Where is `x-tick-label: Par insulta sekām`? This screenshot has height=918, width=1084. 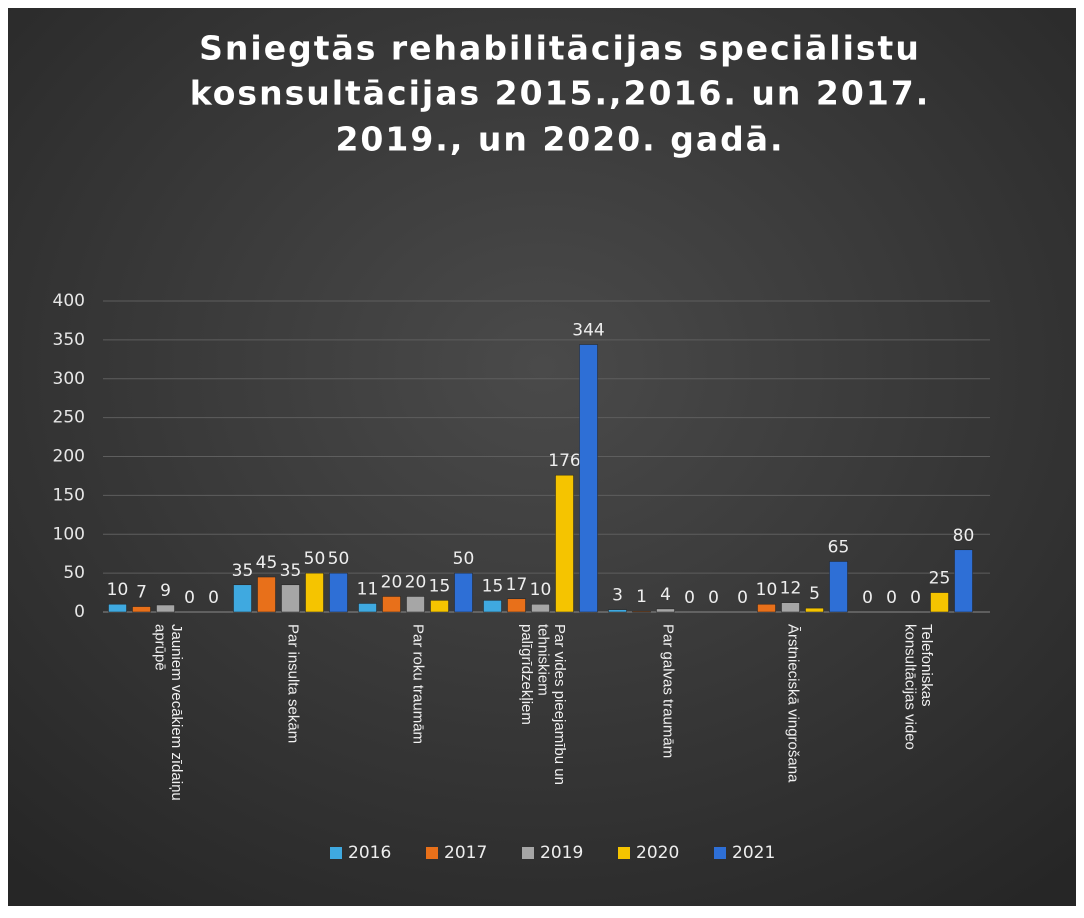
x-tick-label: Par insulta sekām is located at coordinates (293, 683).